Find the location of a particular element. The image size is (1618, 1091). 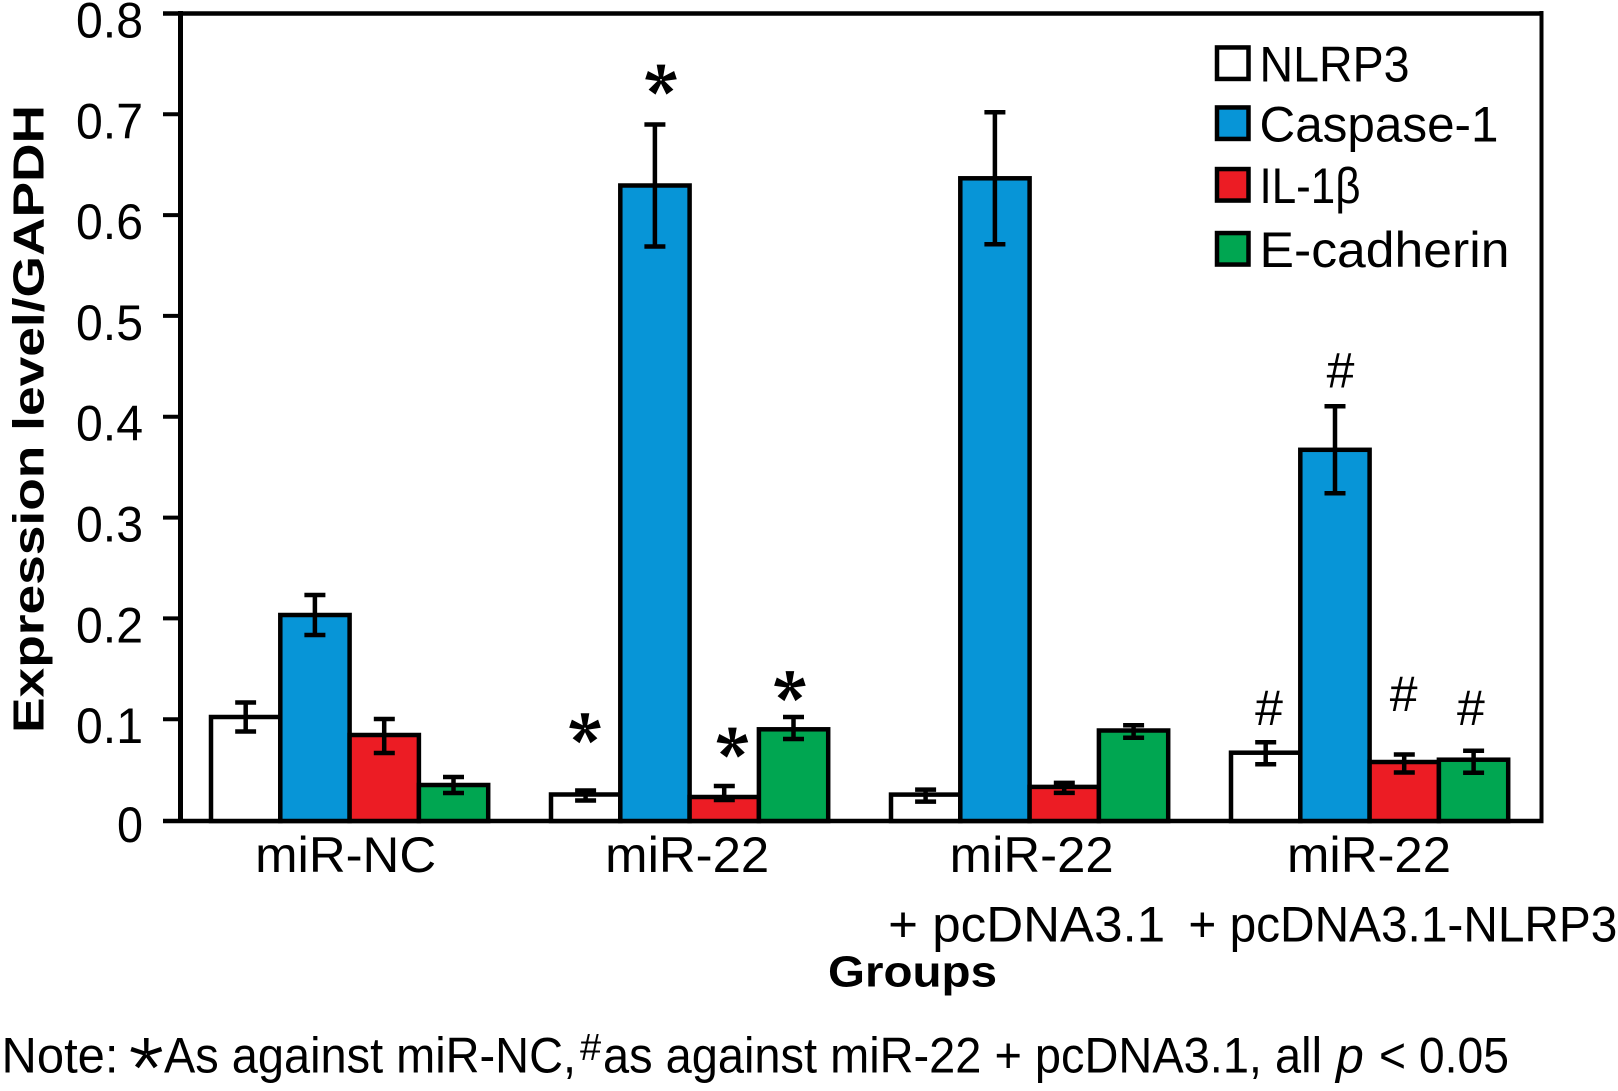

svg-text: p is located at coordinates (1349, 1056).